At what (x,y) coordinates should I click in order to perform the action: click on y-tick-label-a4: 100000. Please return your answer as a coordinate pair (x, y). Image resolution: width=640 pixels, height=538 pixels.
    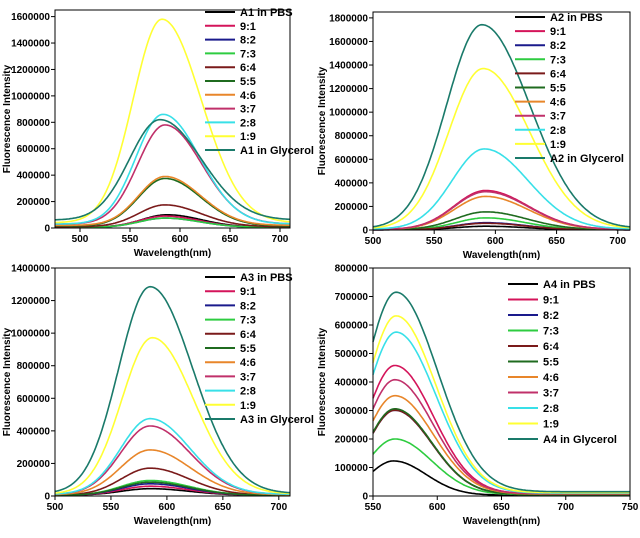
    Looking at the image, I should click on (352, 468).